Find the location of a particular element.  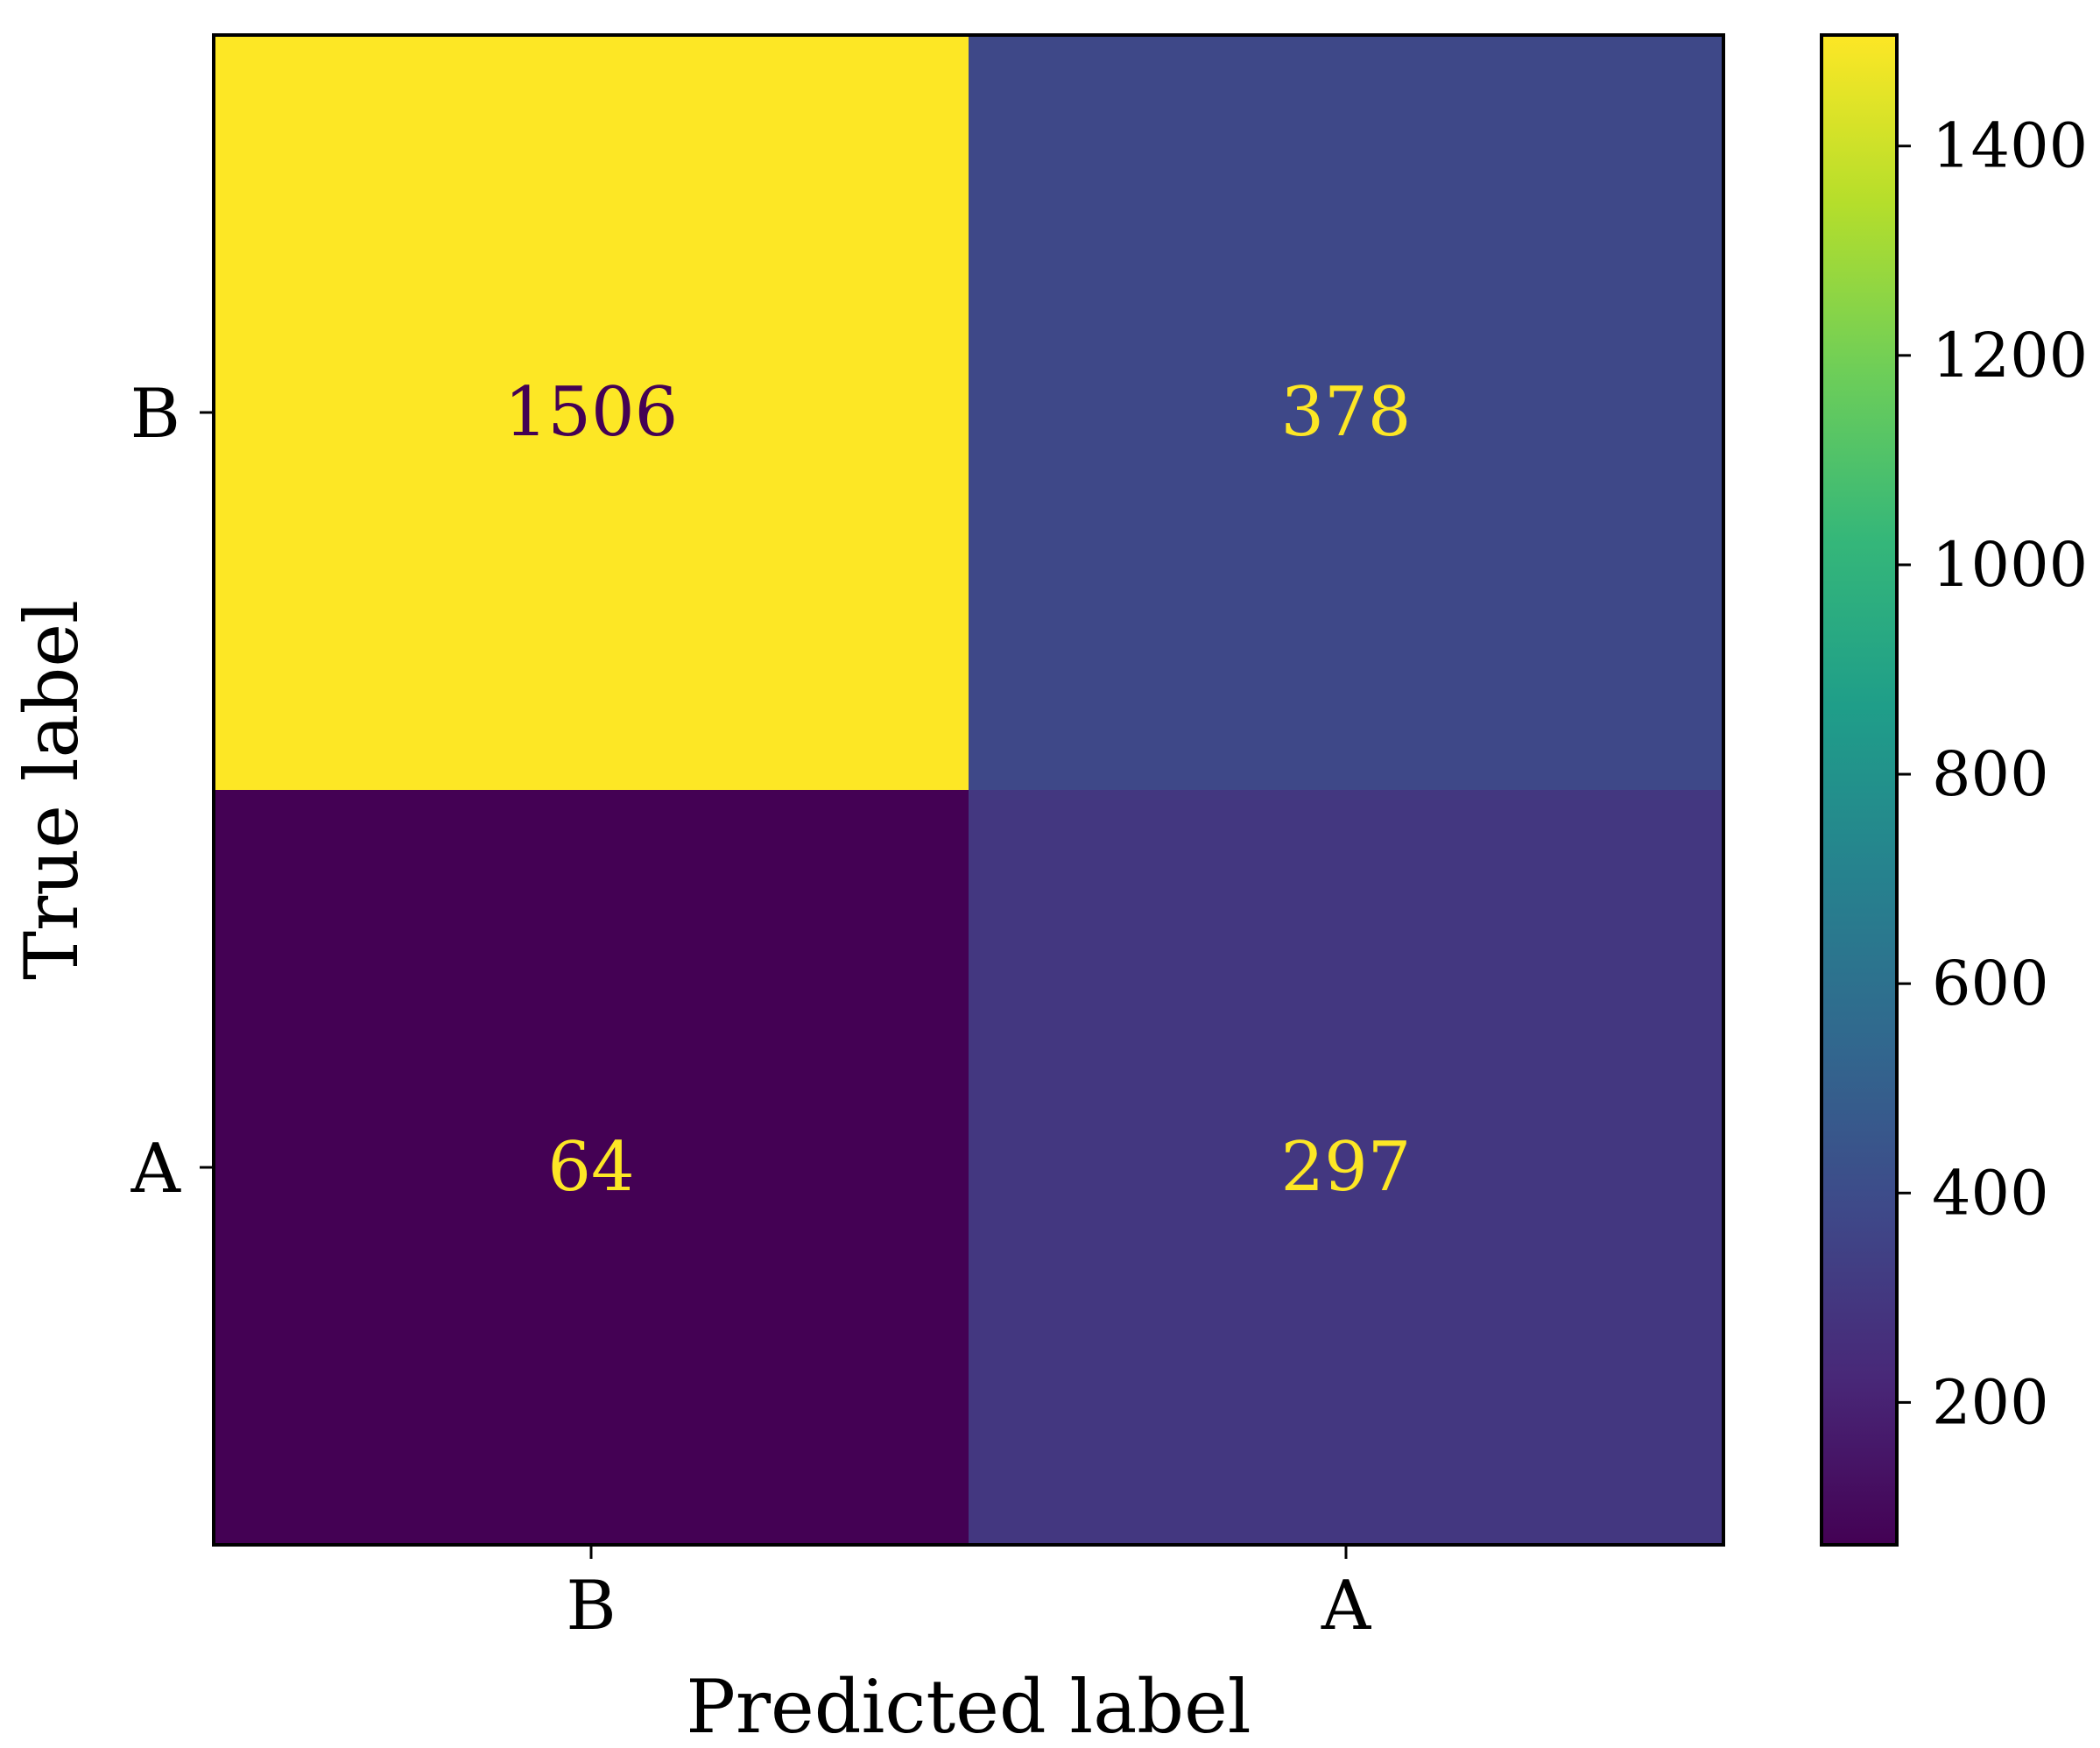

x-tick-label: B is located at coordinates (591, 1606).